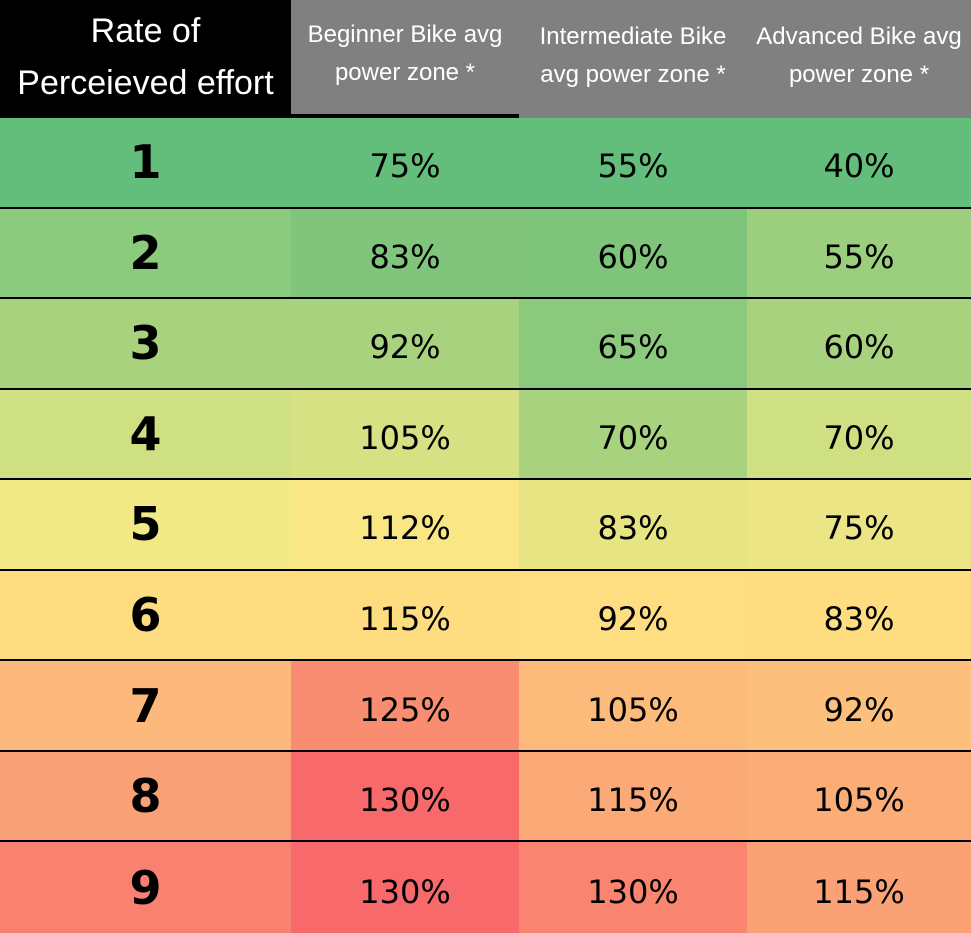 Image resolution: width=971 pixels, height=933 pixels. Describe the element at coordinates (405, 797) in the screenshot. I see `cell-rpe8-beginner: 130%` at that location.